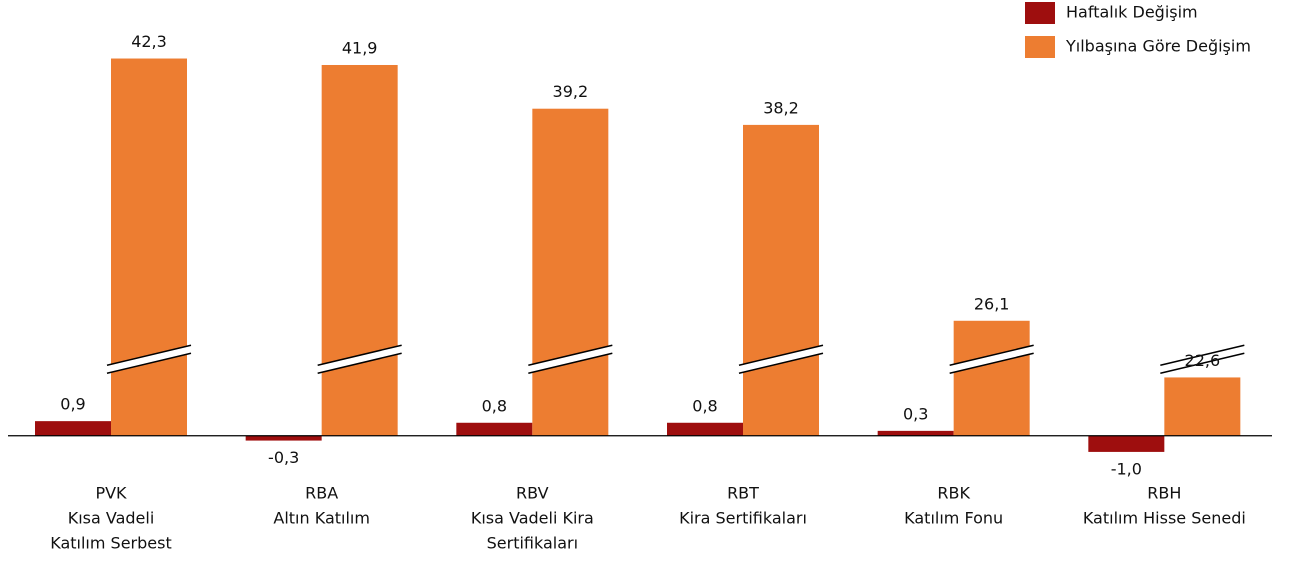 The height and width of the screenshot is (565, 1299). I want to click on x-tick-label: Altın Katılım, so click(321, 518).